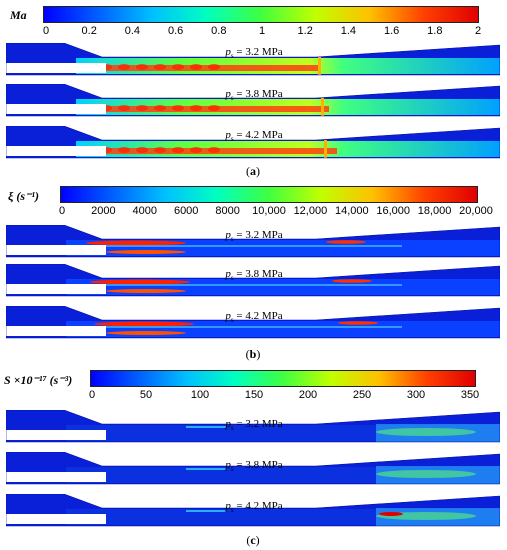 This screenshot has width=507, height=550. Describe the element at coordinates (308, 395) in the screenshot. I see `colorbar-tick: 200` at that location.